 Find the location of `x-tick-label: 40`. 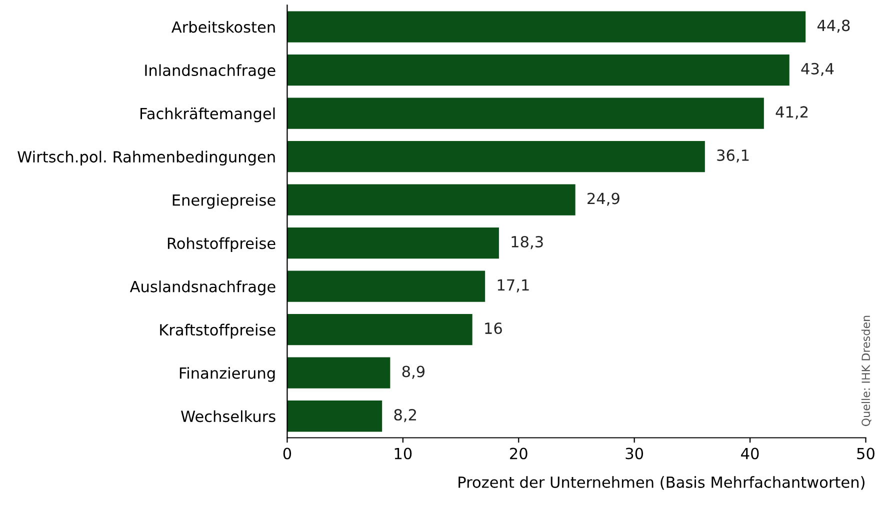

x-tick-label: 40 is located at coordinates (750, 454).